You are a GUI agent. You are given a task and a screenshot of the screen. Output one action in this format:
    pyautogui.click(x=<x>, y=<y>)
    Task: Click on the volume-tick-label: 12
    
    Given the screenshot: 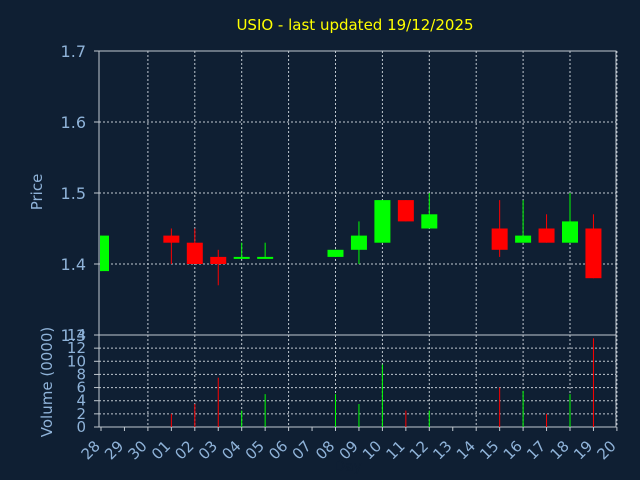 What is the action you would take?
    pyautogui.click(x=76, y=348)
    